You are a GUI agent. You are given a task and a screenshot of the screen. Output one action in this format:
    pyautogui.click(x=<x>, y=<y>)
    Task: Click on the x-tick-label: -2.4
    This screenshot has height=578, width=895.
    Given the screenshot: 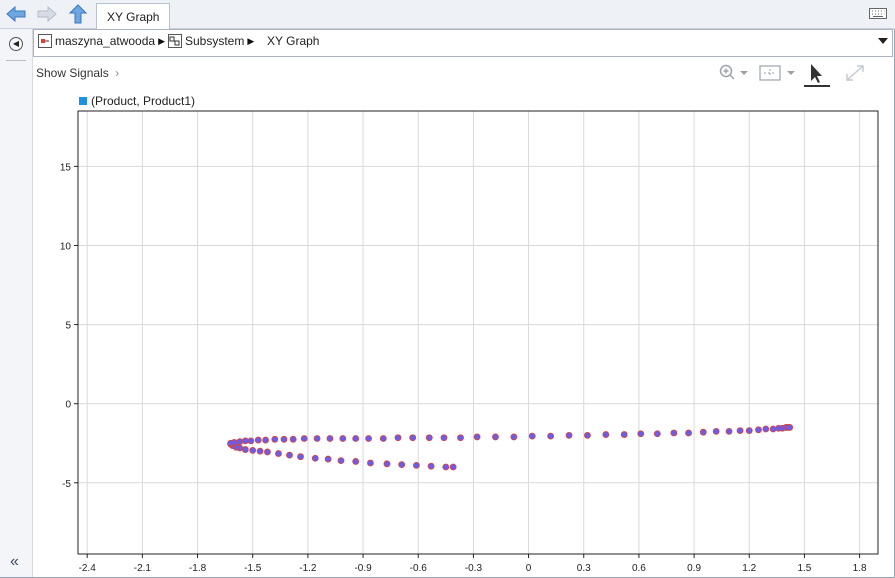 What is the action you would take?
    pyautogui.click(x=88, y=568)
    